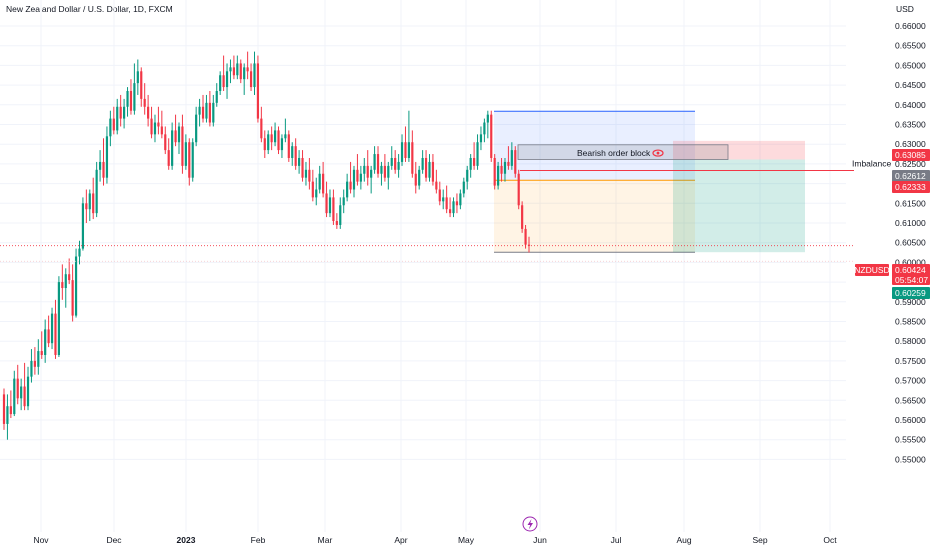  I want to click on order-block-label: Bearish order block, so click(614, 153).